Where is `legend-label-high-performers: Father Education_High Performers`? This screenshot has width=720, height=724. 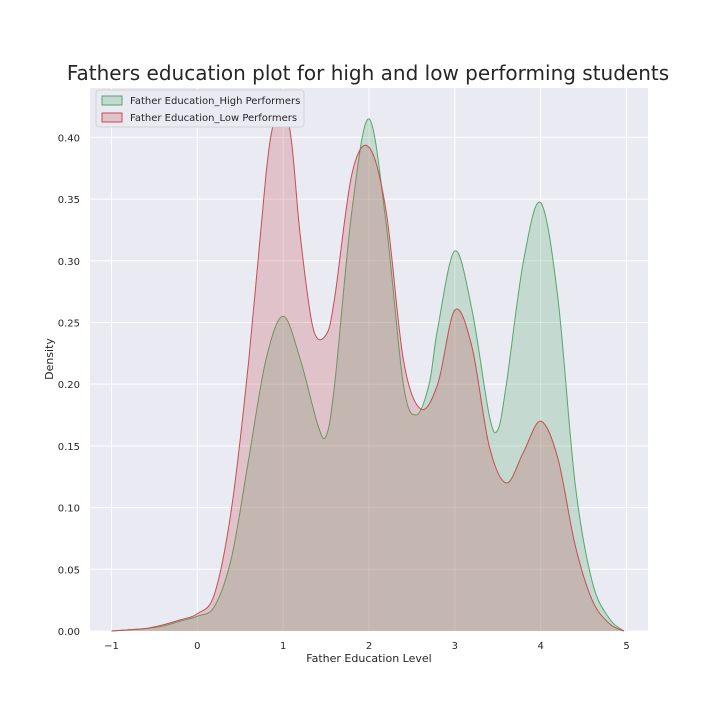
legend-label-high-performers: Father Education_High Performers is located at coordinates (215, 101).